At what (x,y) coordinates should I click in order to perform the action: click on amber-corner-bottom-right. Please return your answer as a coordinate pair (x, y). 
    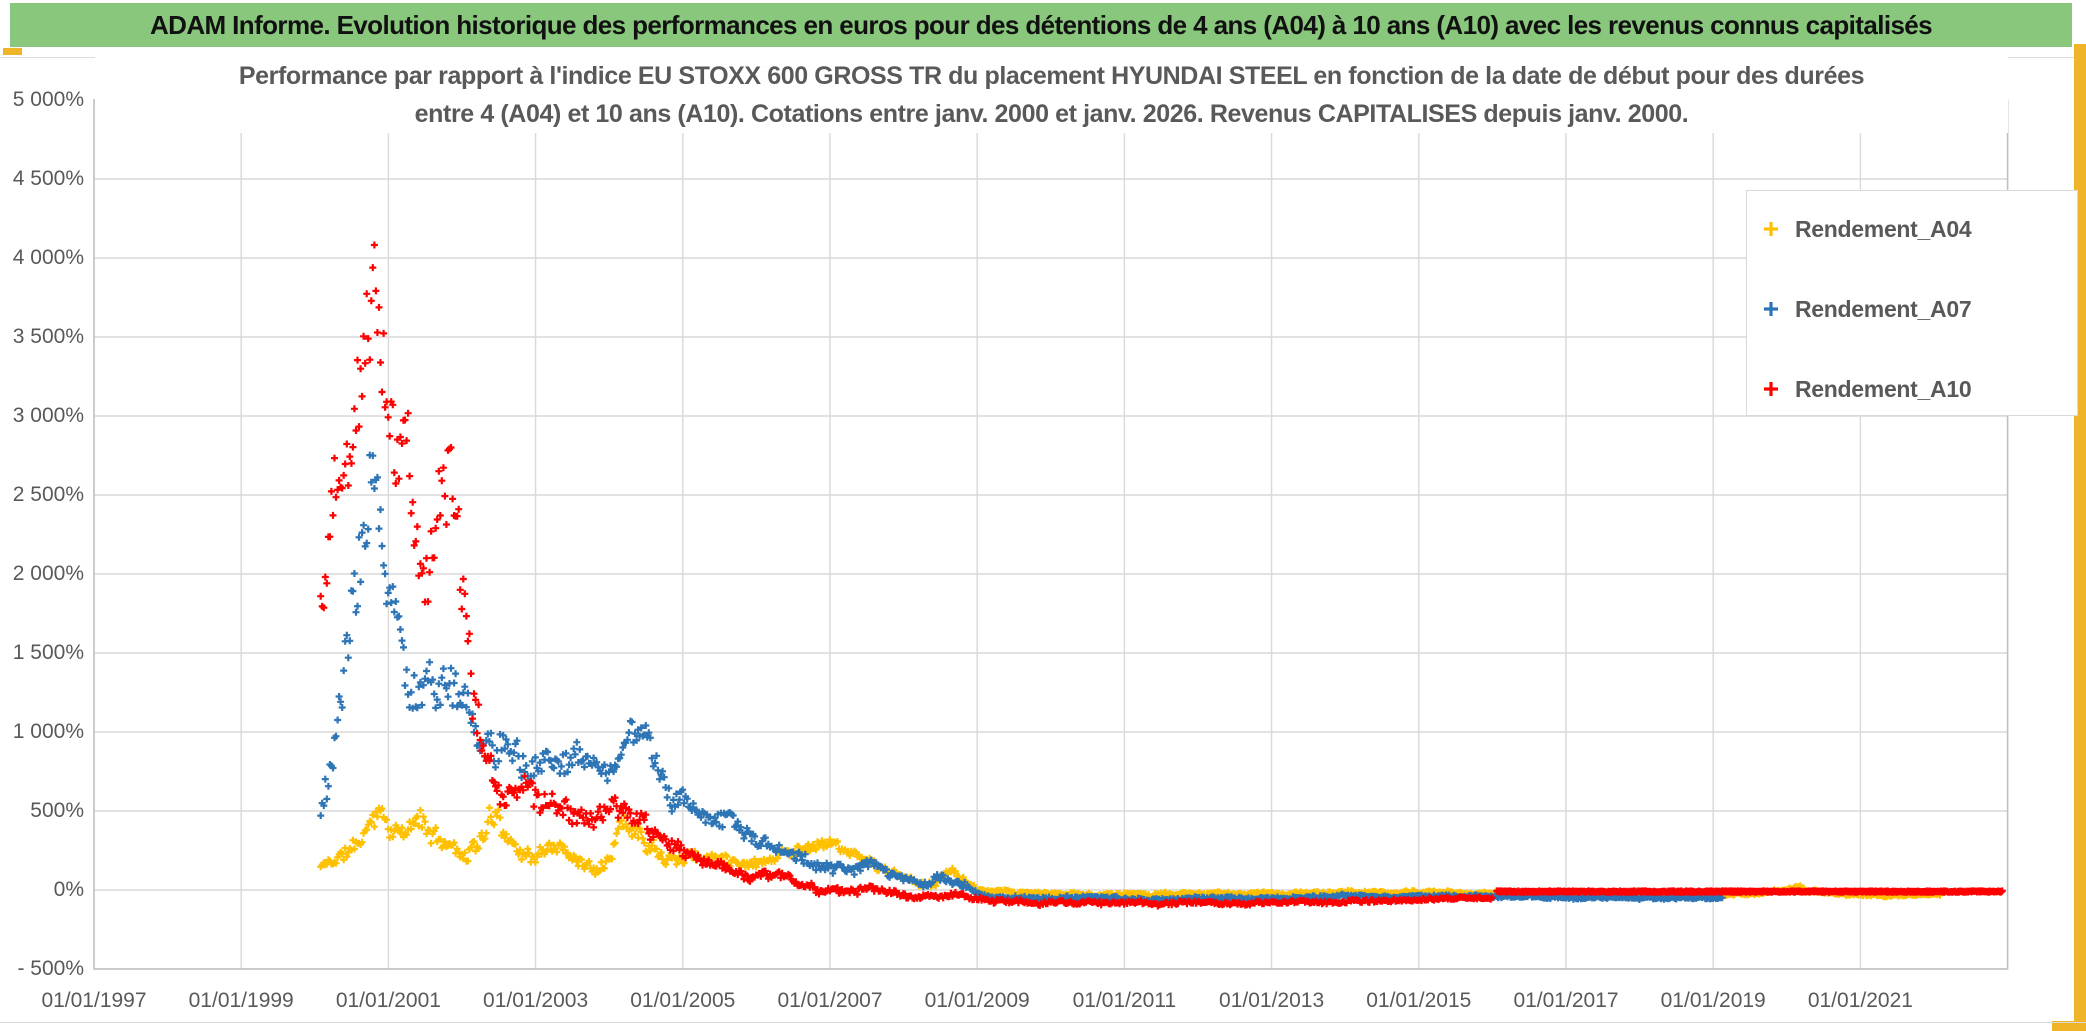
    Looking at the image, I should click on (2069, 1026).